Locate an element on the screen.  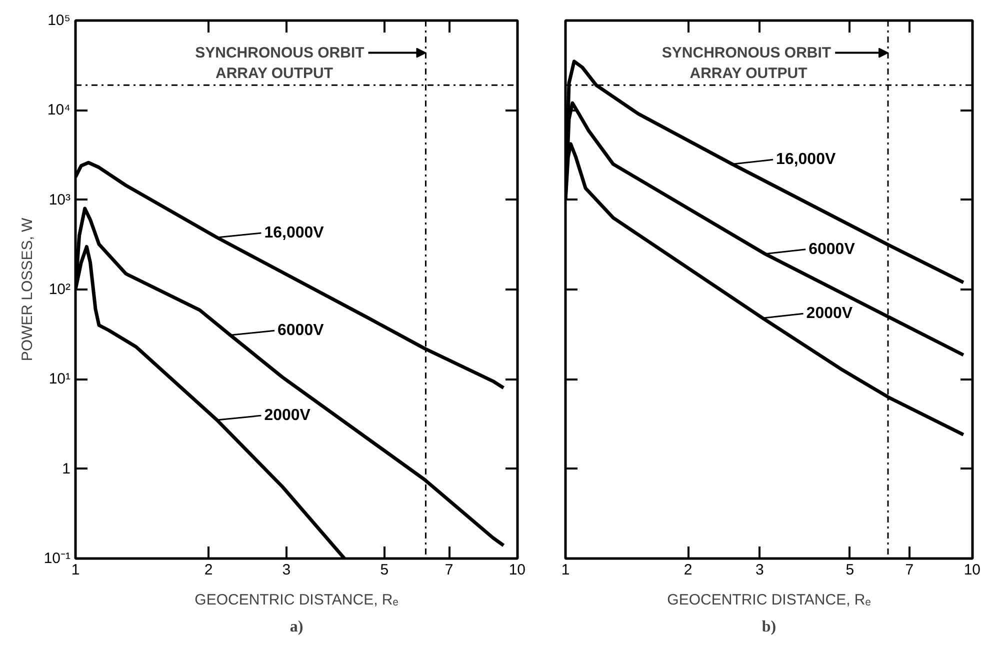
y-tick-label: 10⁴ is located at coordinates (59, 110).